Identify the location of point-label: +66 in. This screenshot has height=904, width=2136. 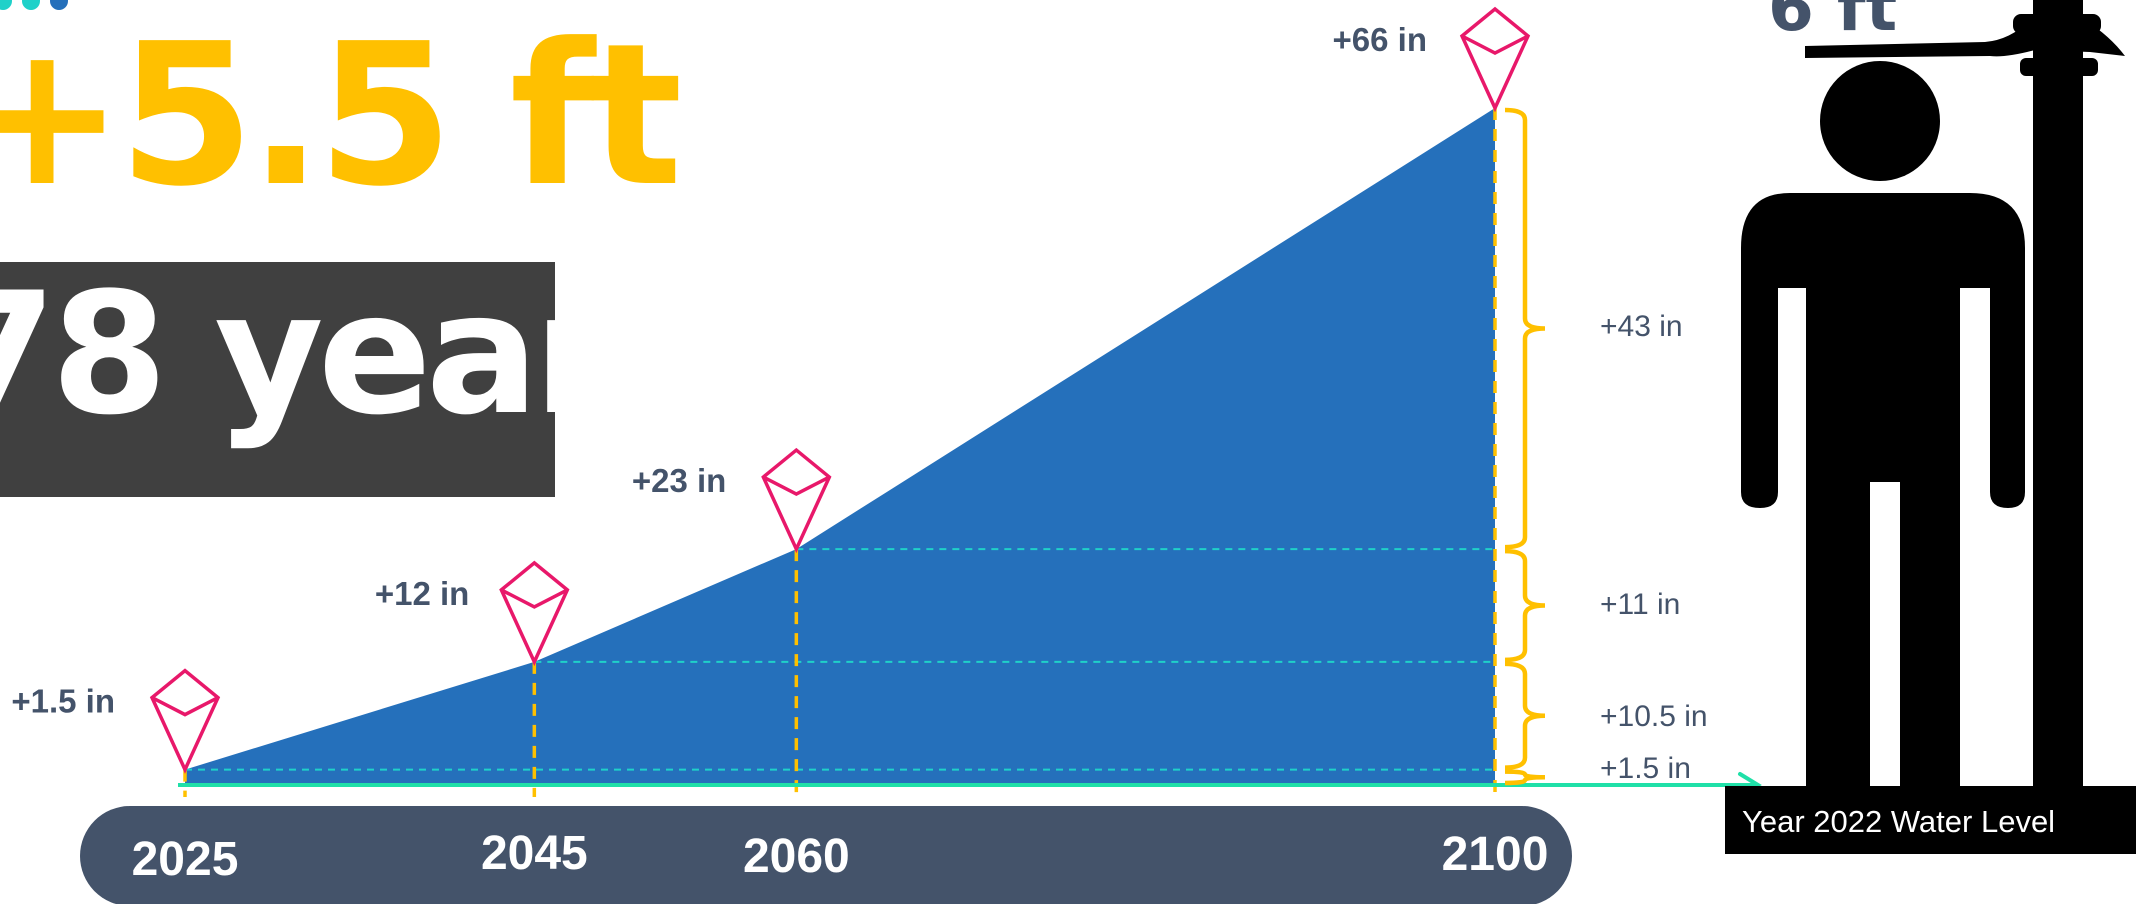
(1380, 39).